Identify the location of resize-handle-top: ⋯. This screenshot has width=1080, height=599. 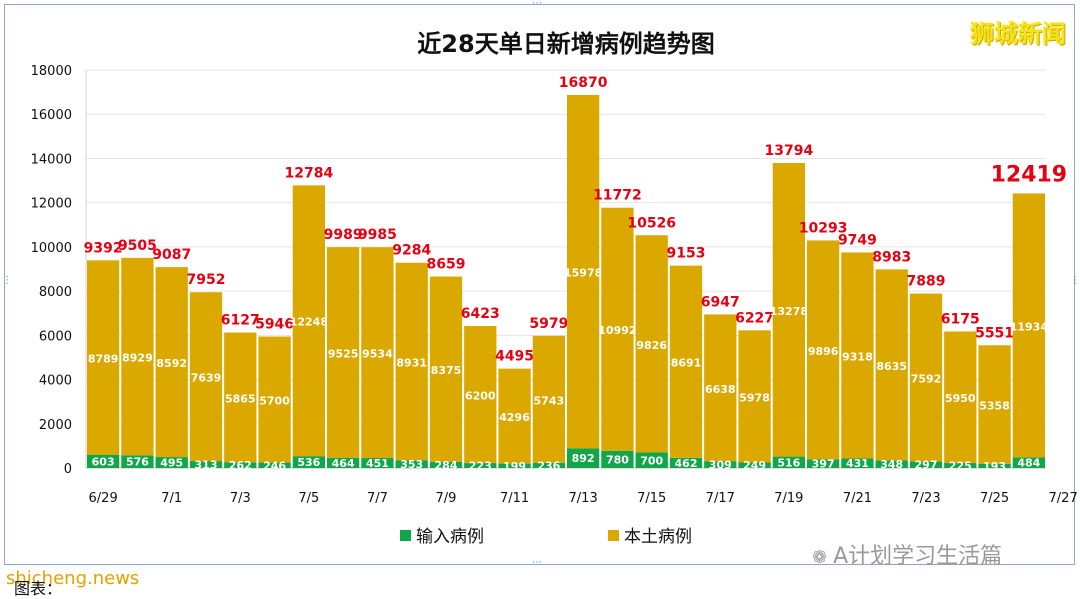
(537, 4).